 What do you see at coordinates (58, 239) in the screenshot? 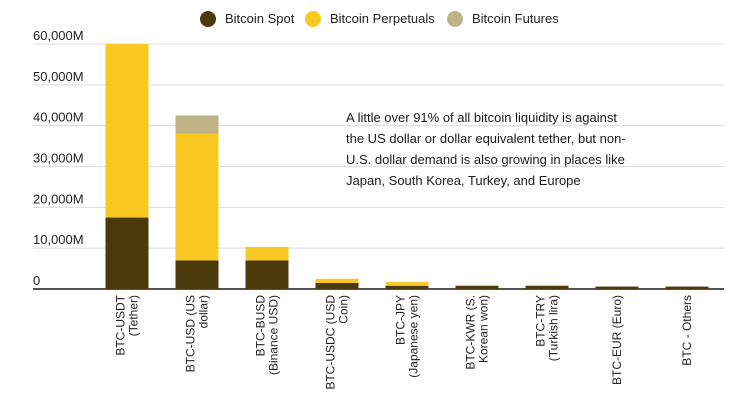
I see `y-tick-label: 10,000M` at bounding box center [58, 239].